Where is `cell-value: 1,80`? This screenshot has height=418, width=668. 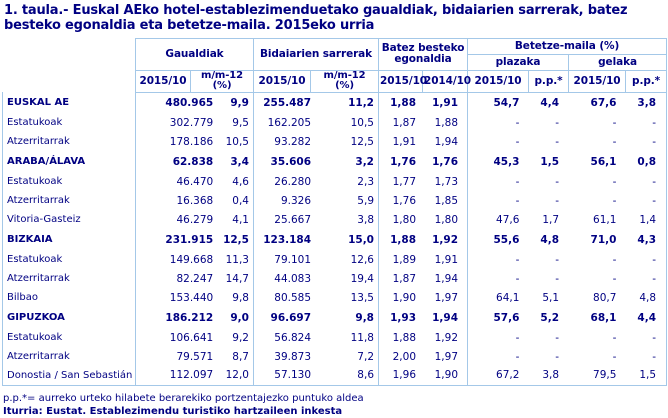 cell-value: 1,80 is located at coordinates (446, 219).